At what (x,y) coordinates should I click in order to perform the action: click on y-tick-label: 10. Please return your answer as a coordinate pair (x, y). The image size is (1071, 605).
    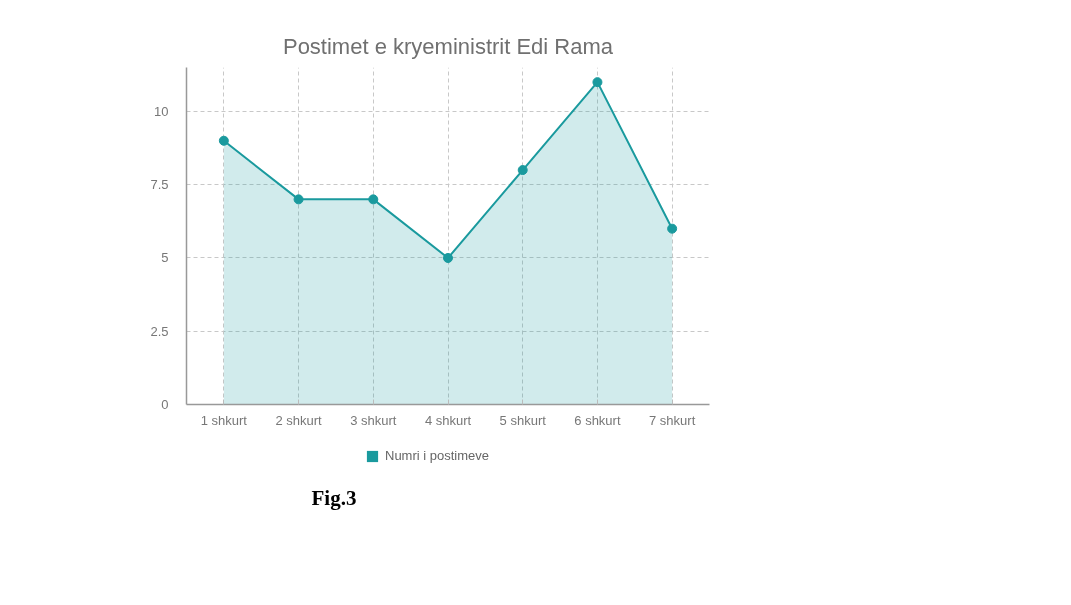
    Looking at the image, I should click on (161, 111).